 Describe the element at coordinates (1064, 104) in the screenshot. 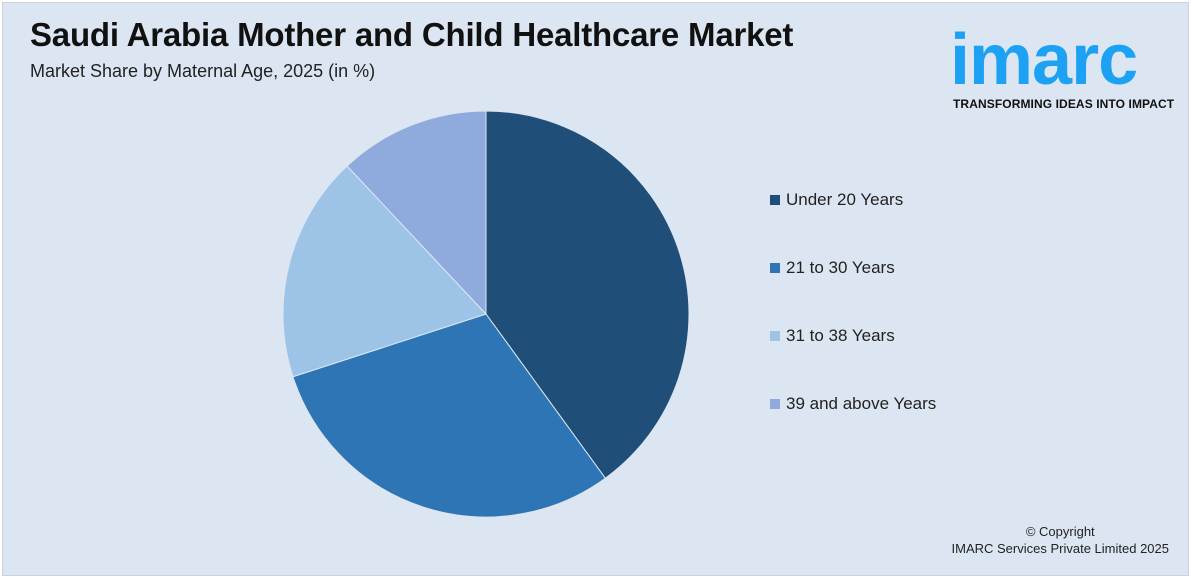

I see `logo-tagline: TRANSFORMING IDEAS INTO IMPACT` at that location.